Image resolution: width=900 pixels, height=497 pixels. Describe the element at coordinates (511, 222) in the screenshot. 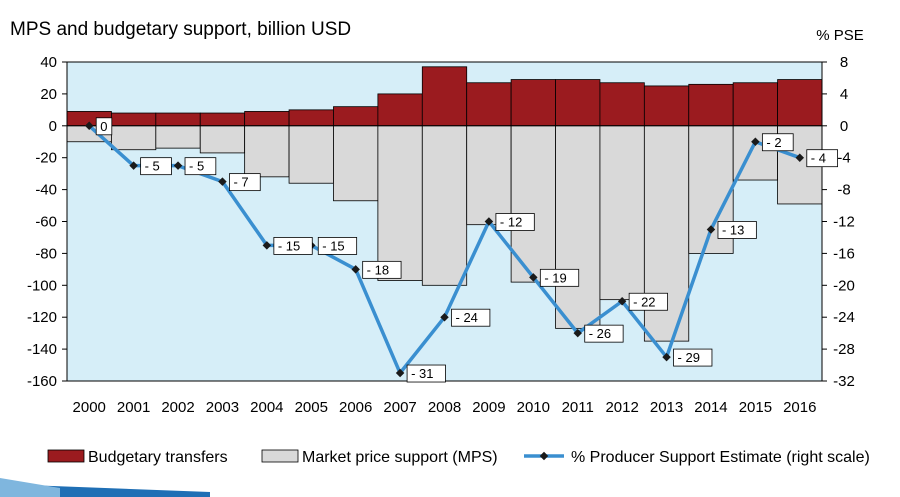

I see `pse-data-label: - 12` at that location.